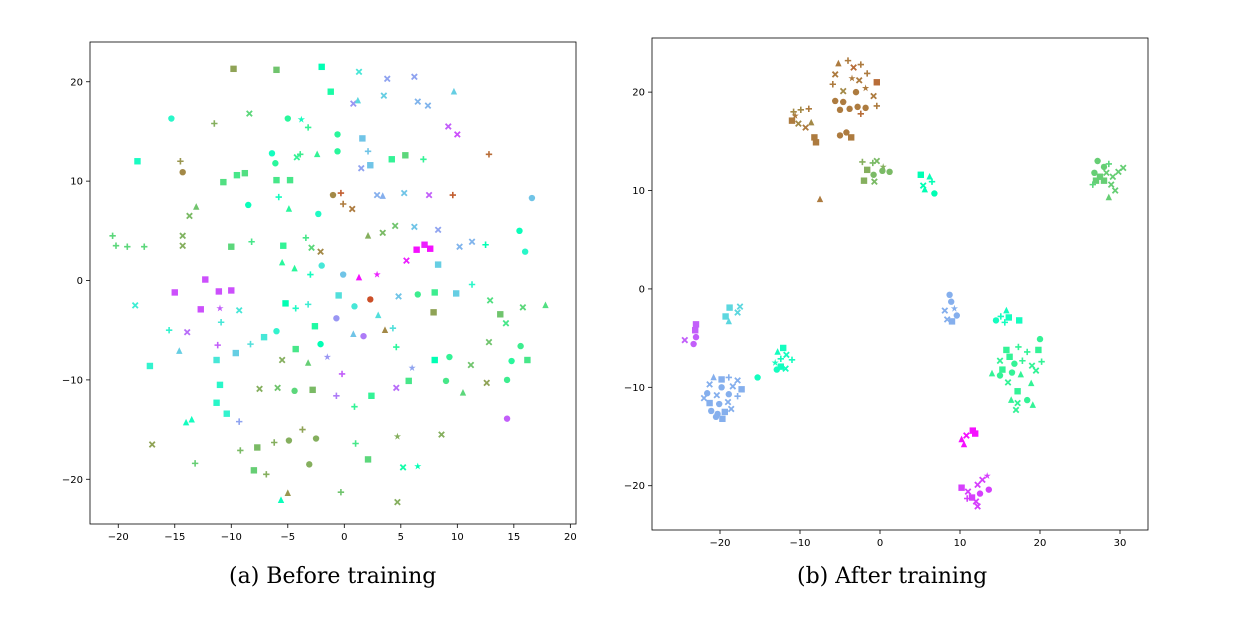 This screenshot has height=623, width=1233. What do you see at coordinates (892, 576) in the screenshot?
I see `caption-after: (b) After training` at bounding box center [892, 576].